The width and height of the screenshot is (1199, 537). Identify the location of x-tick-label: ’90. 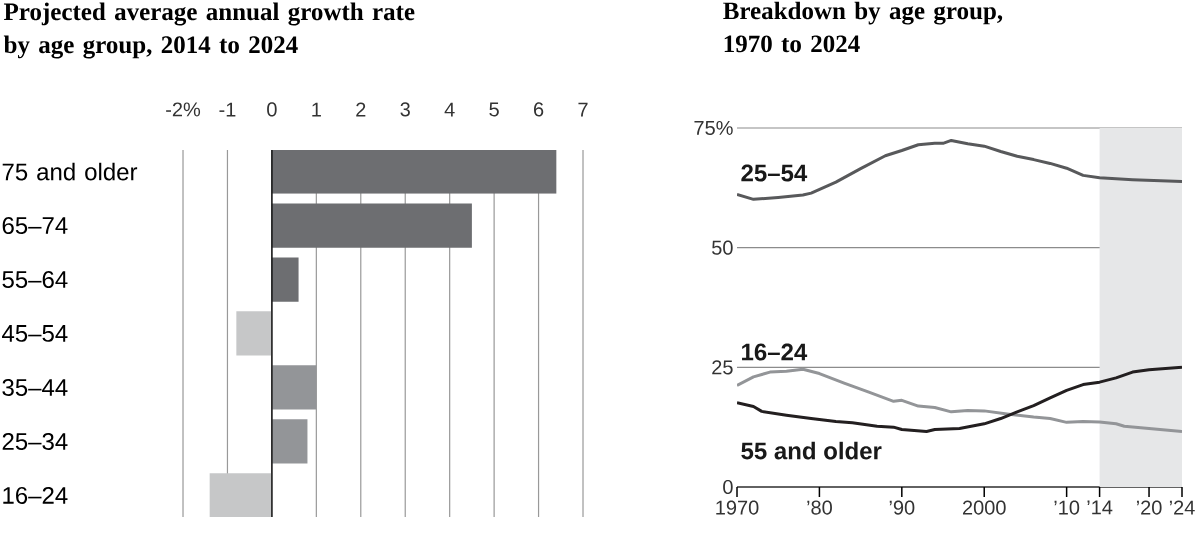
(902, 507).